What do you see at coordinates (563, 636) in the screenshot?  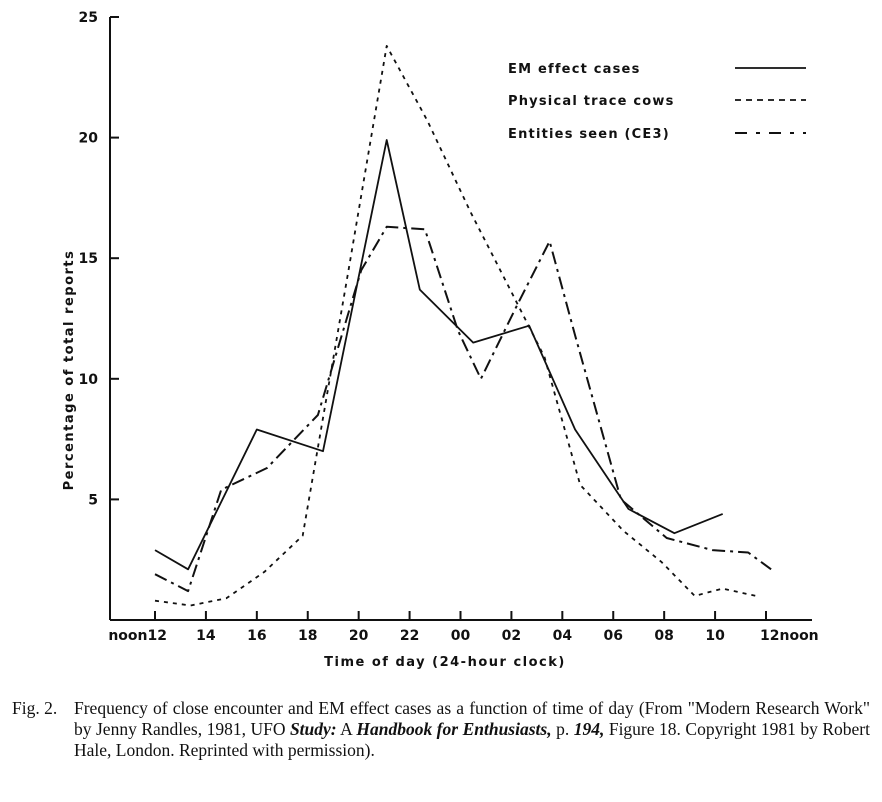 I see `x-tick-label: 04` at bounding box center [563, 636].